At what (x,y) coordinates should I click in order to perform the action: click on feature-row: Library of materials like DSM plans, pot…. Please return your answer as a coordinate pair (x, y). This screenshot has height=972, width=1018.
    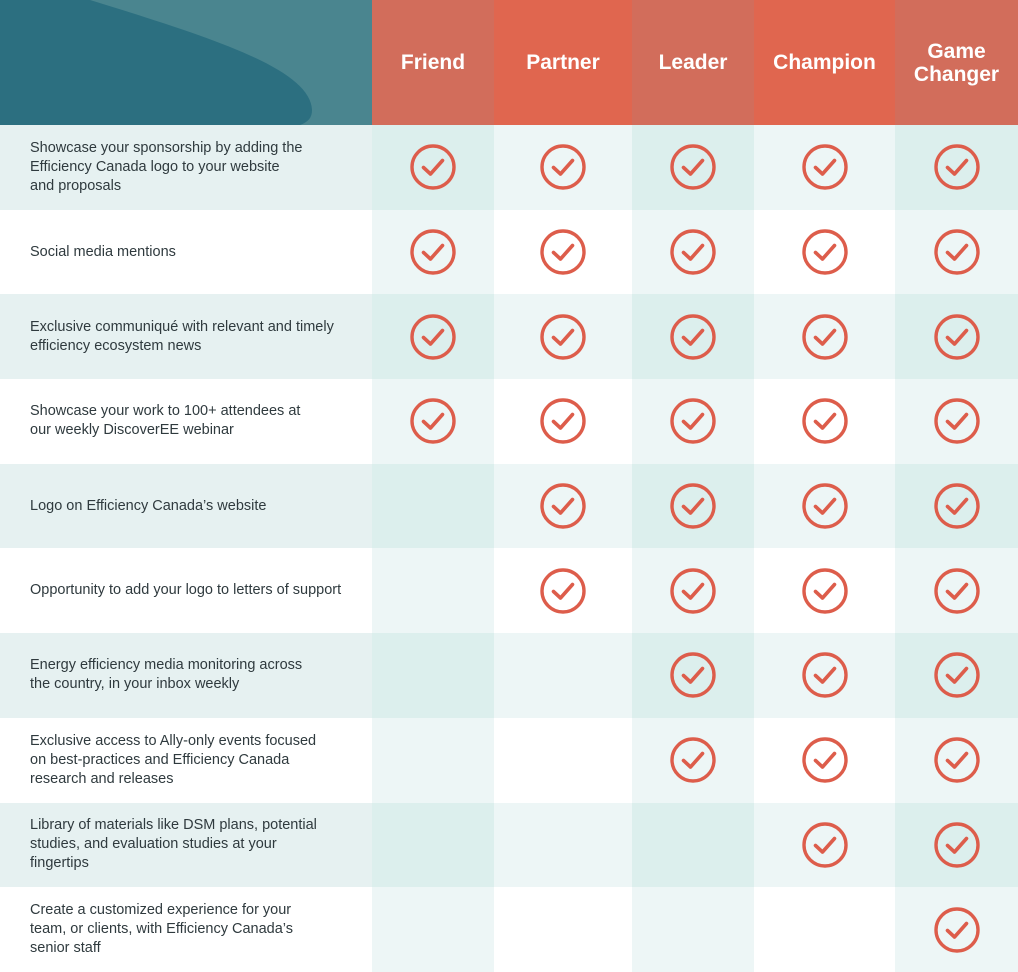
    Looking at the image, I should click on (509, 845).